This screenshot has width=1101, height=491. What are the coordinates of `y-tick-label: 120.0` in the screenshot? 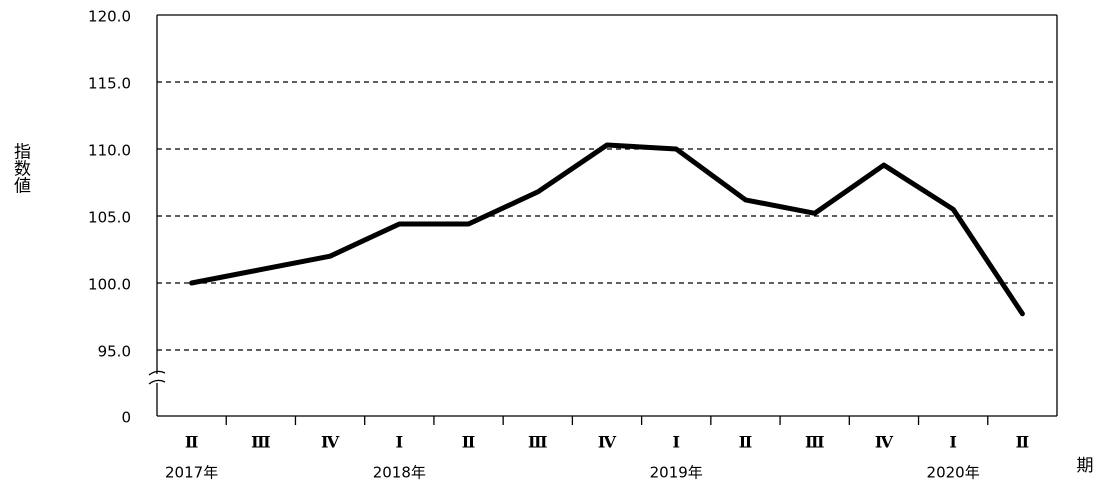 It's located at (109, 17).